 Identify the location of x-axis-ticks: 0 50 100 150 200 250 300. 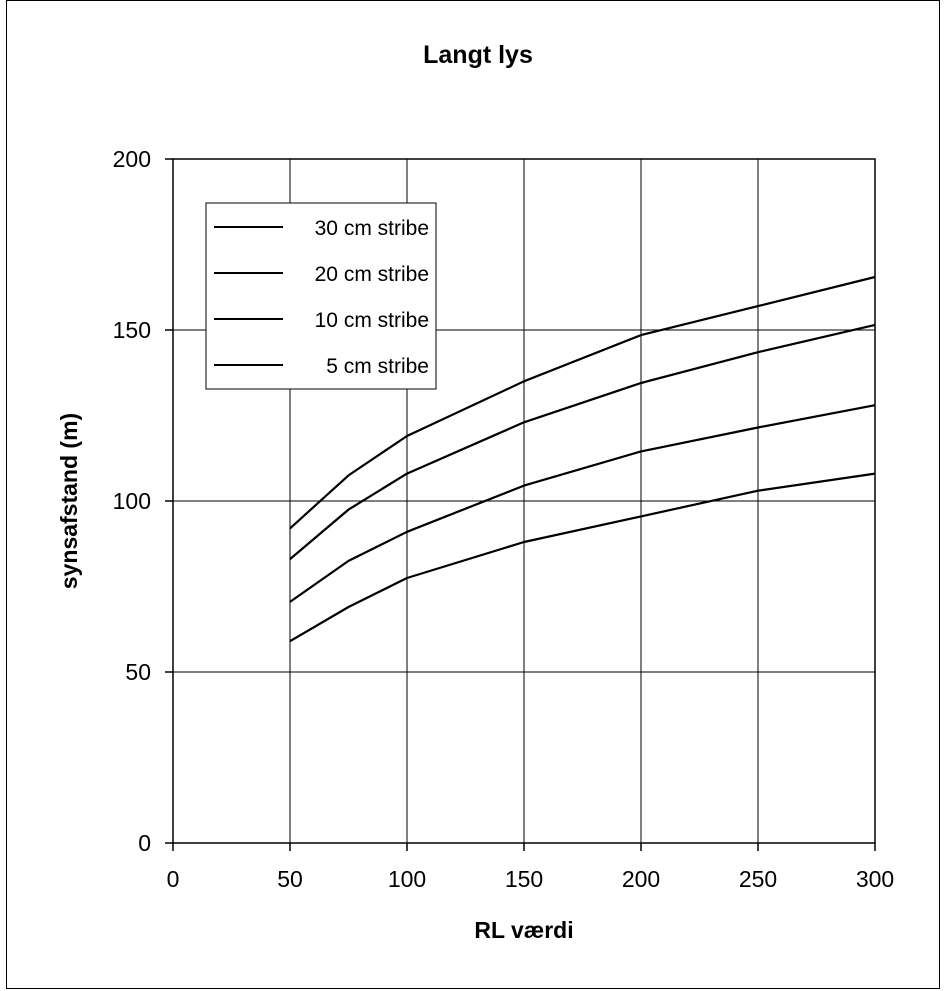
(530, 867).